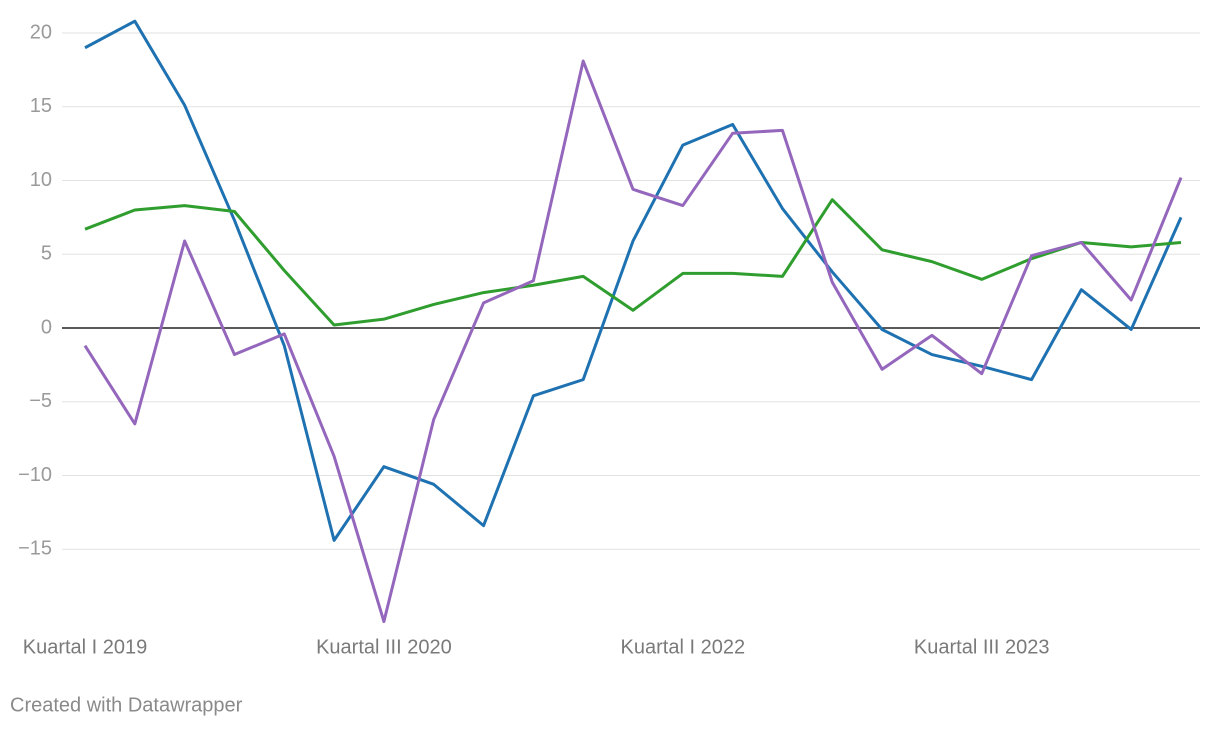 This screenshot has width=1220, height=730. Describe the element at coordinates (384, 647) in the screenshot. I see `x-tick-label: Kuartal III 2020` at that location.